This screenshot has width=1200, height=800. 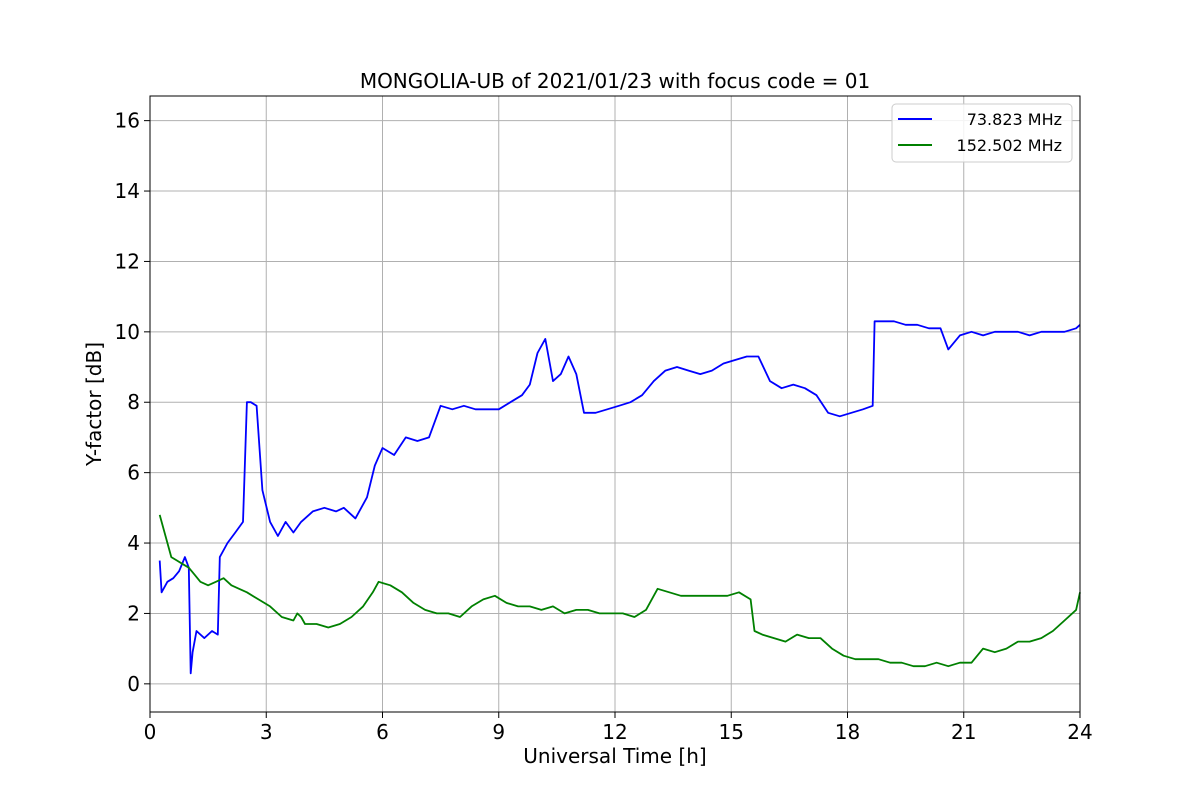 What do you see at coordinates (963, 732) in the screenshot?
I see `x-tick-label: 21` at bounding box center [963, 732].